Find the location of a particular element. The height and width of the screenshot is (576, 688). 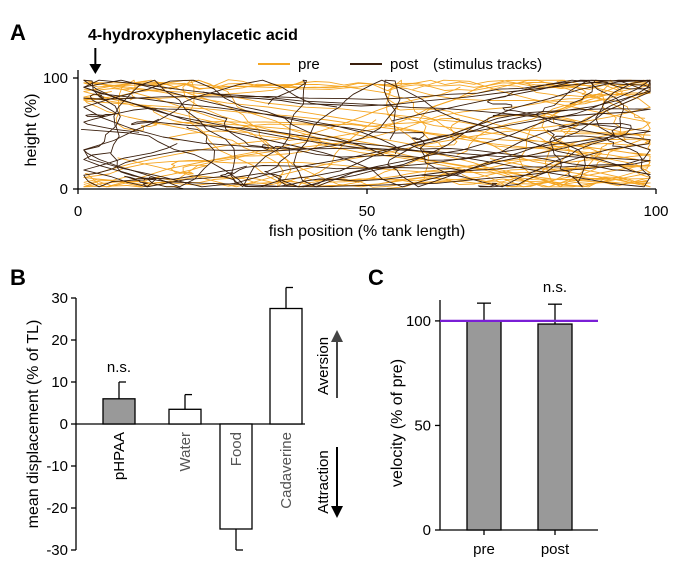

legend-post-label: post is located at coordinates (404, 64).